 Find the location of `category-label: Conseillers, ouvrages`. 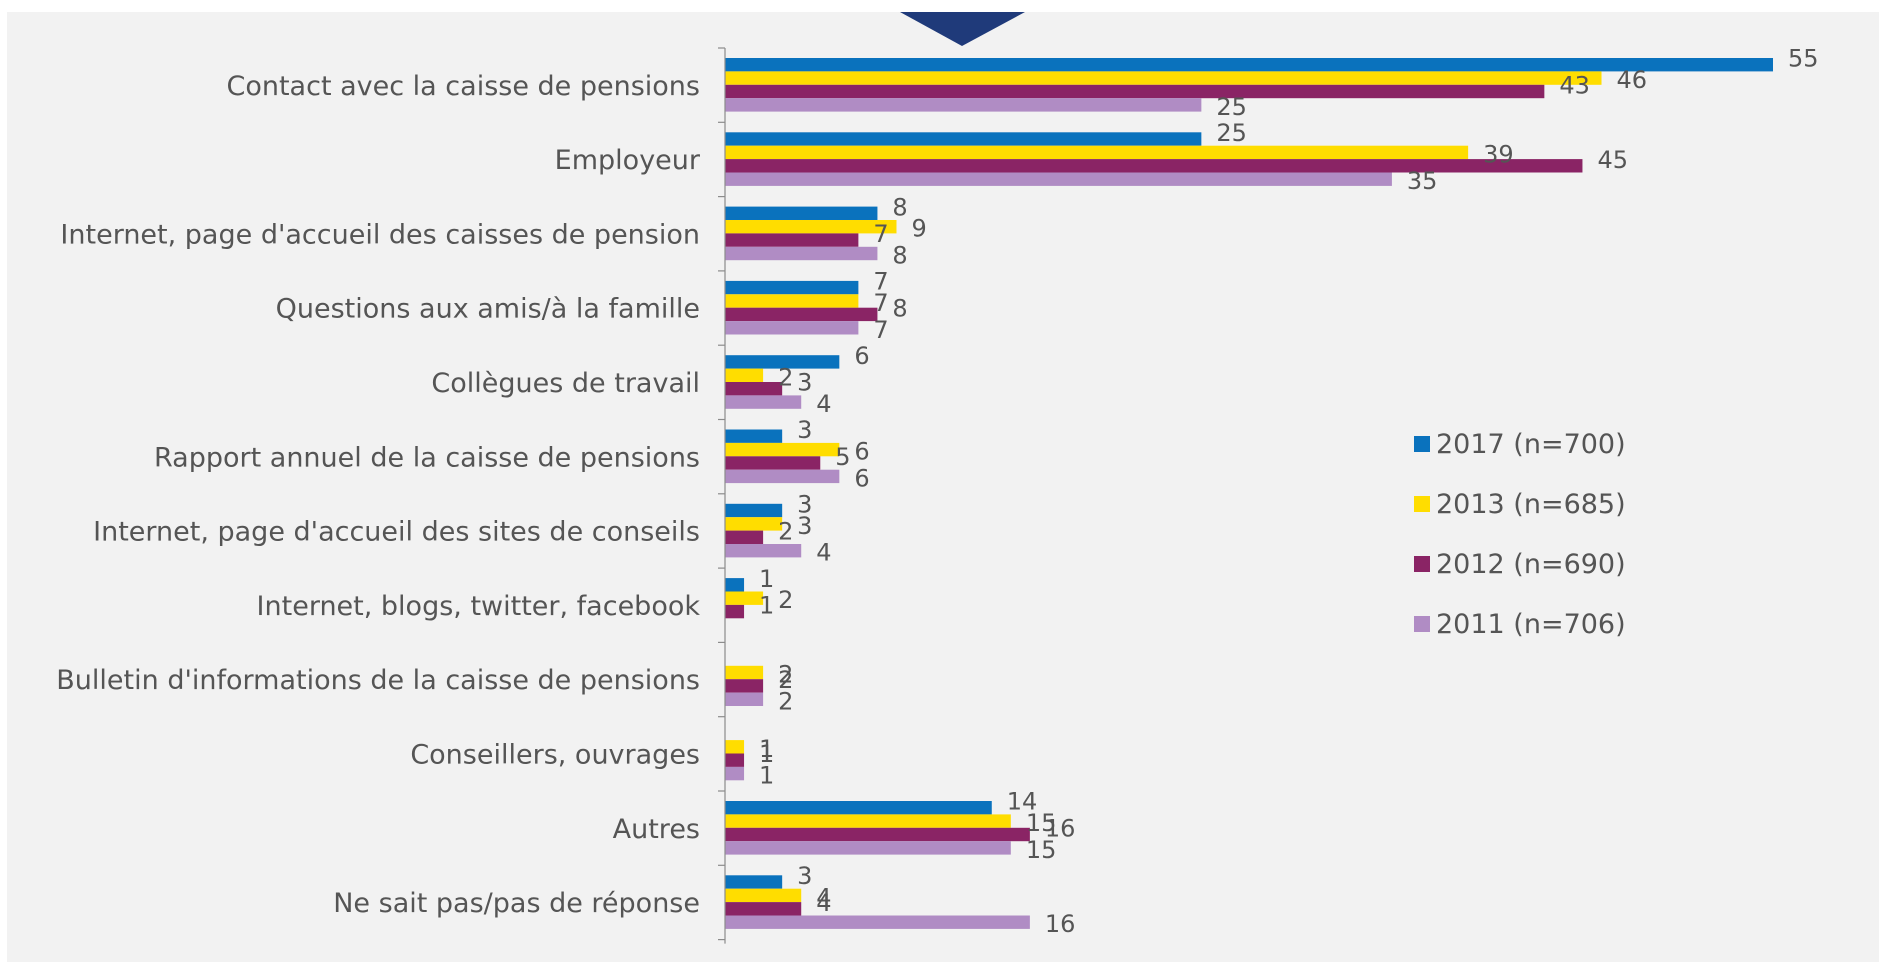

category-label: Conseillers, ouvrages is located at coordinates (555, 755).